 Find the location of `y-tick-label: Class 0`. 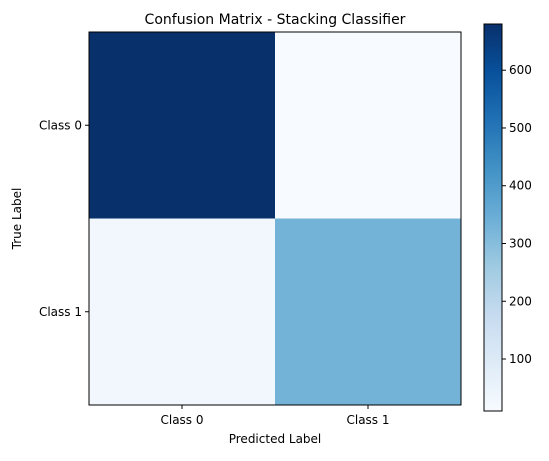

y-tick-label: Class 0 is located at coordinates (60, 125).